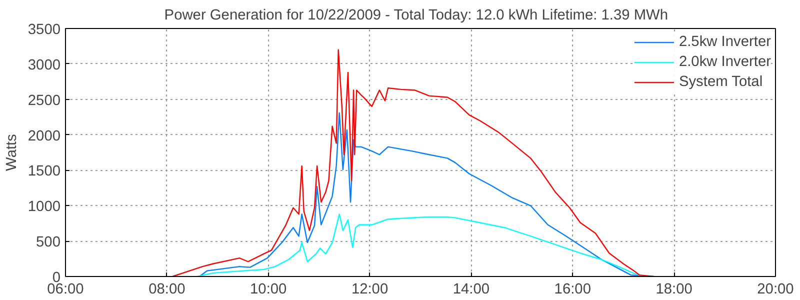  What do you see at coordinates (674, 290) in the screenshot?
I see `x-tick-label: 18:00` at bounding box center [674, 290].